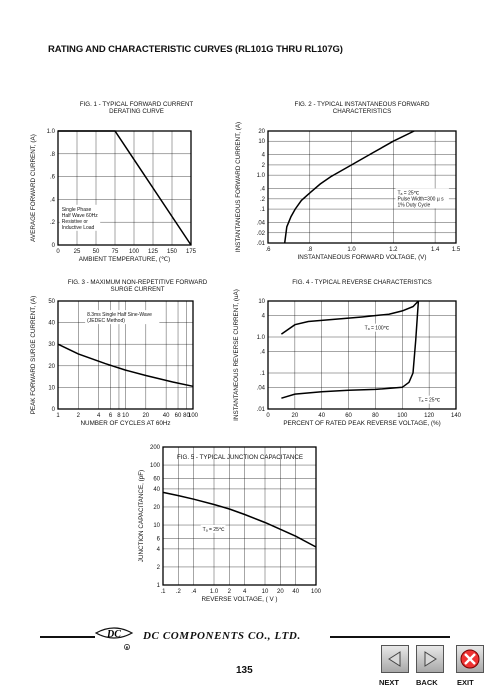 Image resolution: width=493 pixels, height=692 pixels. I want to click on fig1-xtick-label: 150, so click(172, 252).